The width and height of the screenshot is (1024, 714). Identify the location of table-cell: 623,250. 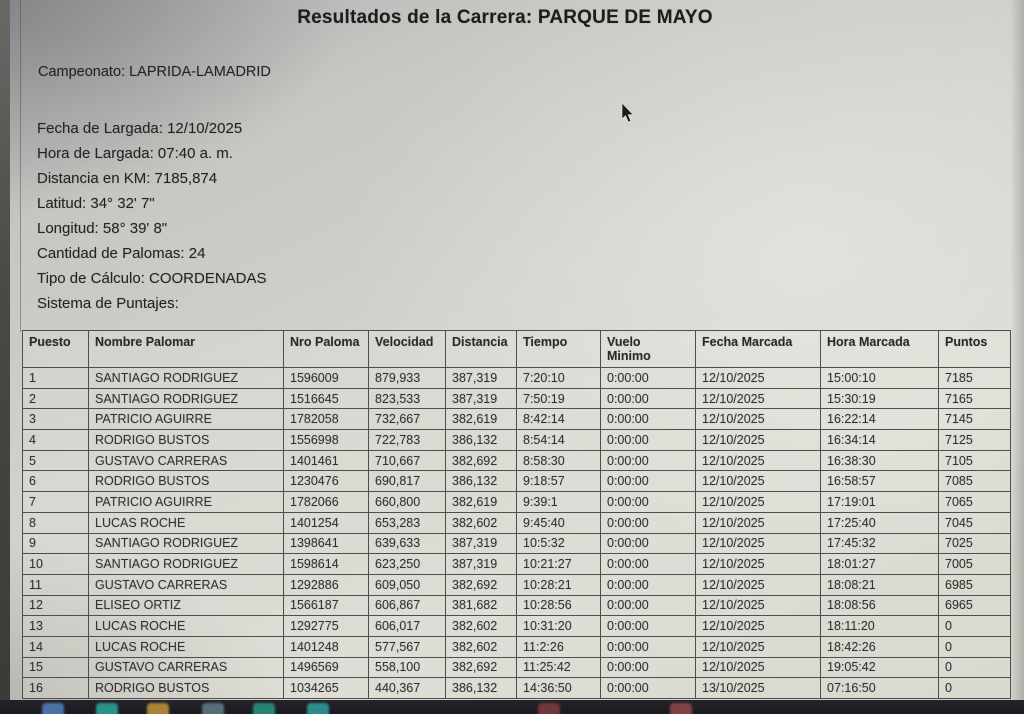
(407, 564).